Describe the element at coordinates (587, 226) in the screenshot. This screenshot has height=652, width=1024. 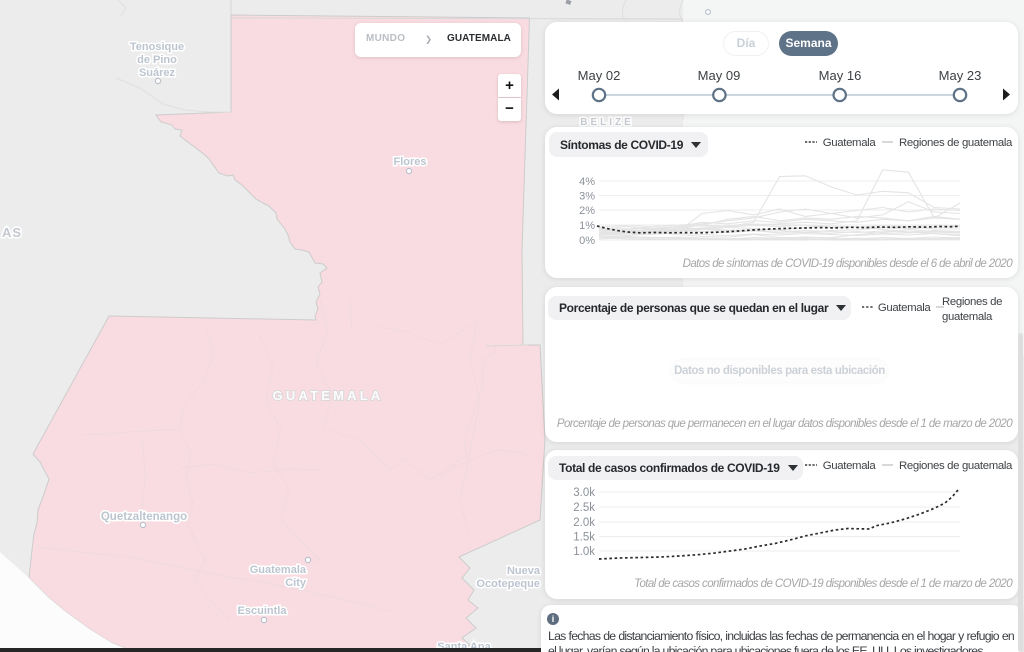
I see `svg-text: 1%` at that location.